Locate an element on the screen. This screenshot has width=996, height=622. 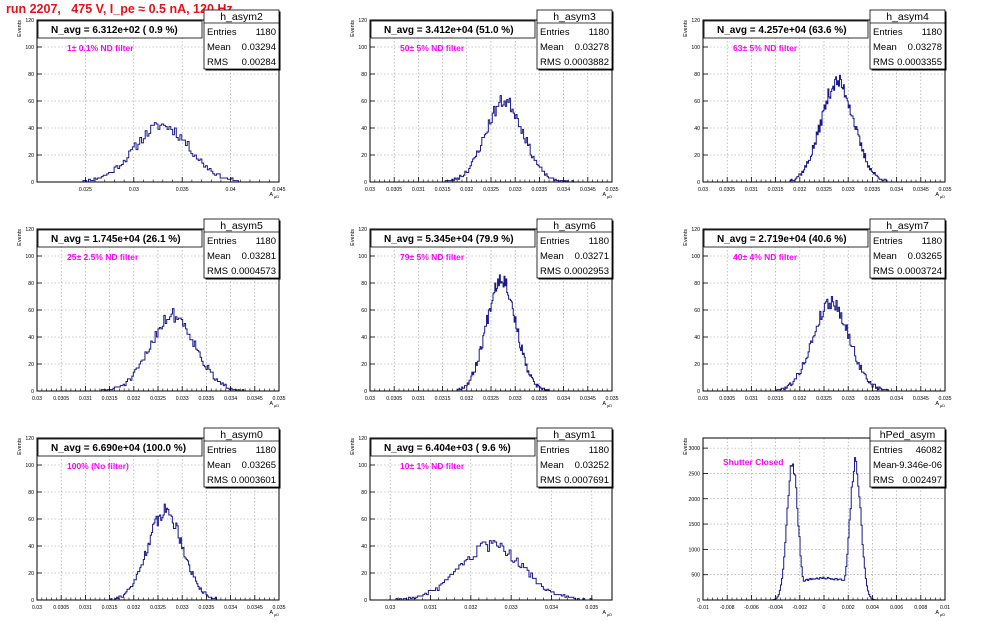
stats-label-rms: RMS is located at coordinates (883, 480).